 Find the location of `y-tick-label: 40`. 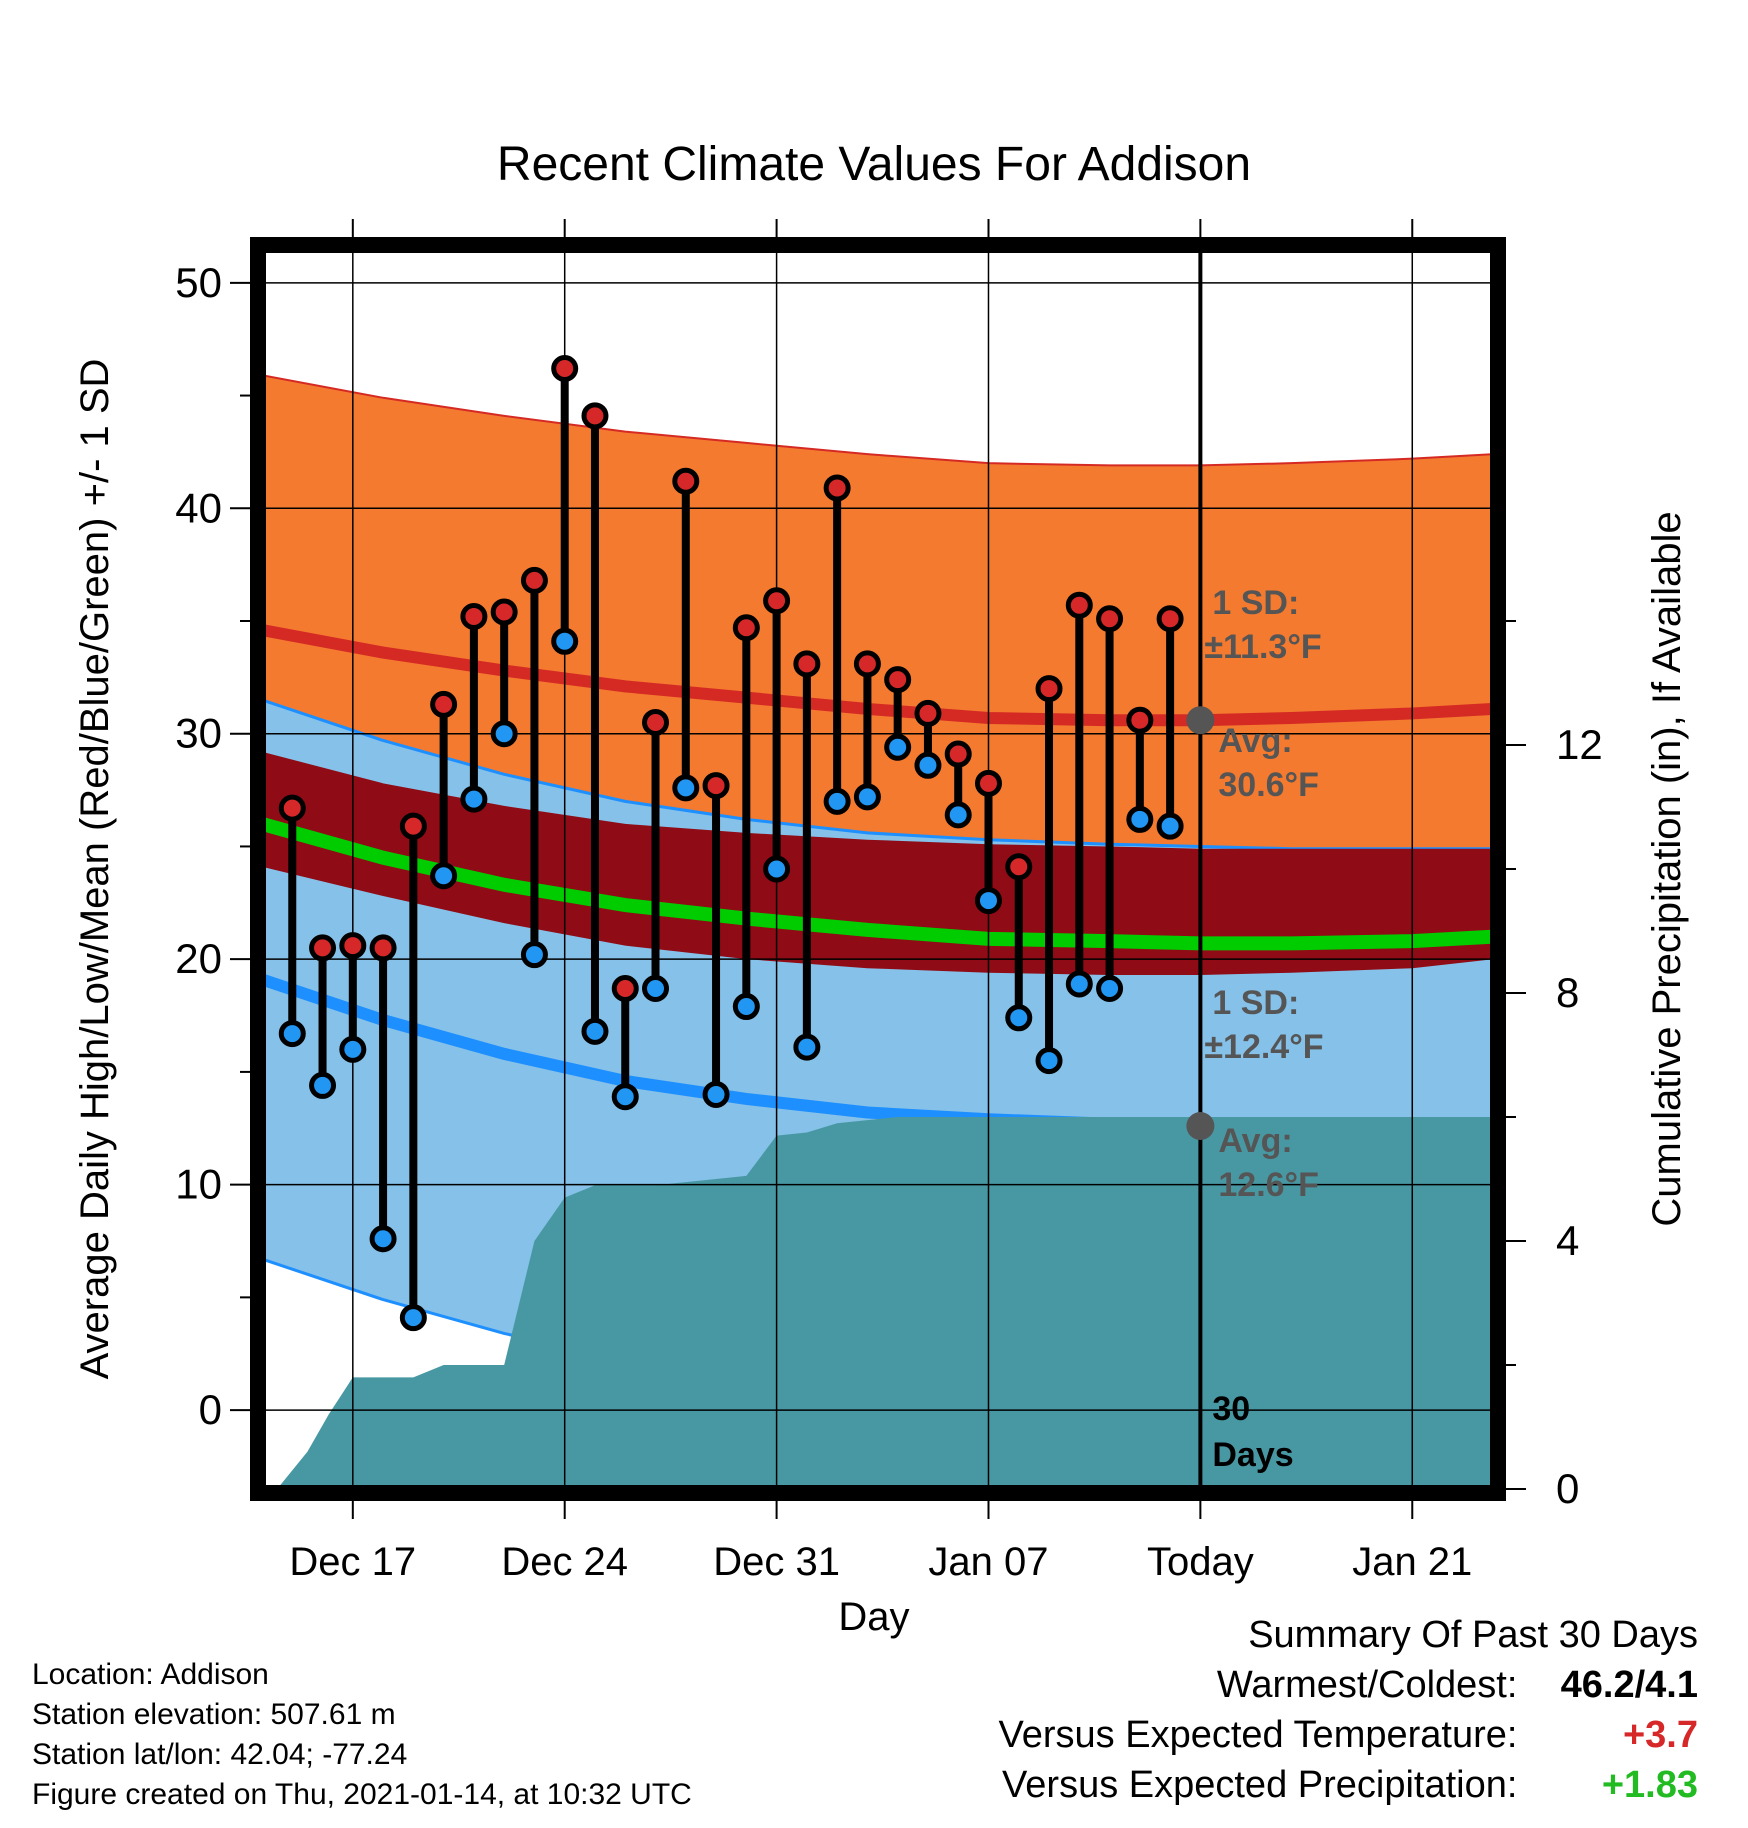

y-tick-label: 40 is located at coordinates (198, 507).